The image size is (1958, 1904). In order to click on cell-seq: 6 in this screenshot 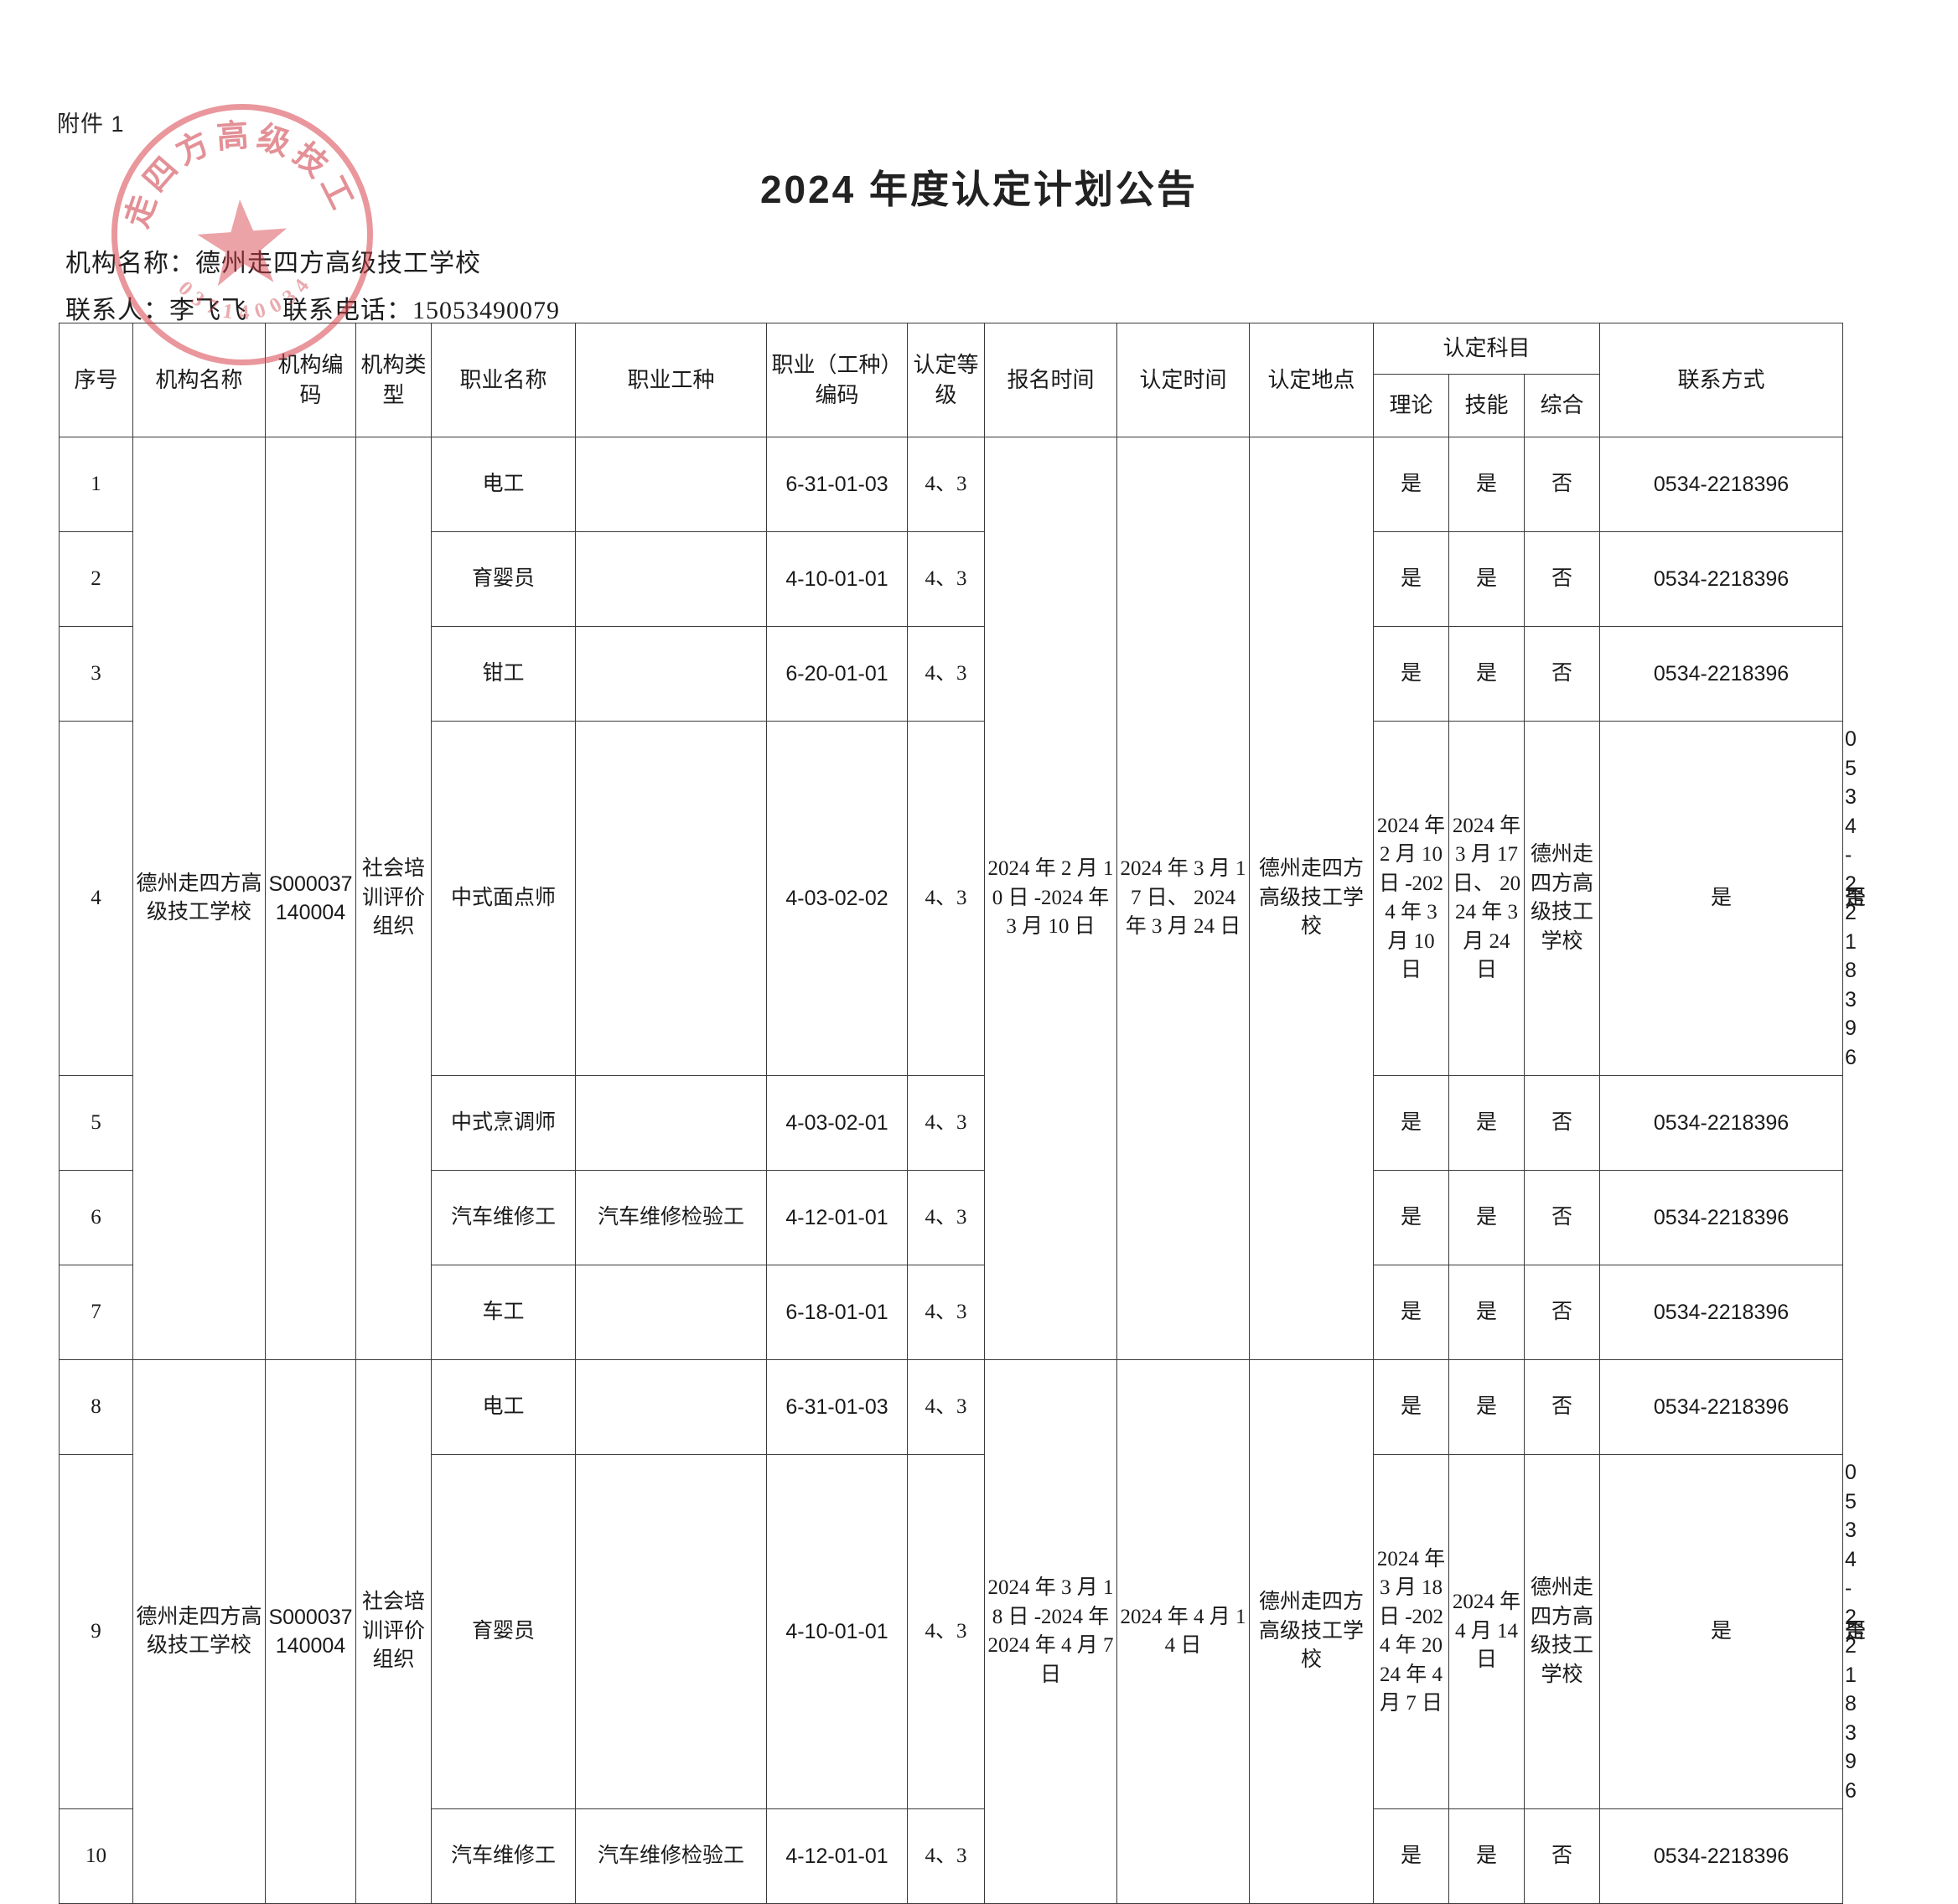, I will do `click(96, 1217)`.